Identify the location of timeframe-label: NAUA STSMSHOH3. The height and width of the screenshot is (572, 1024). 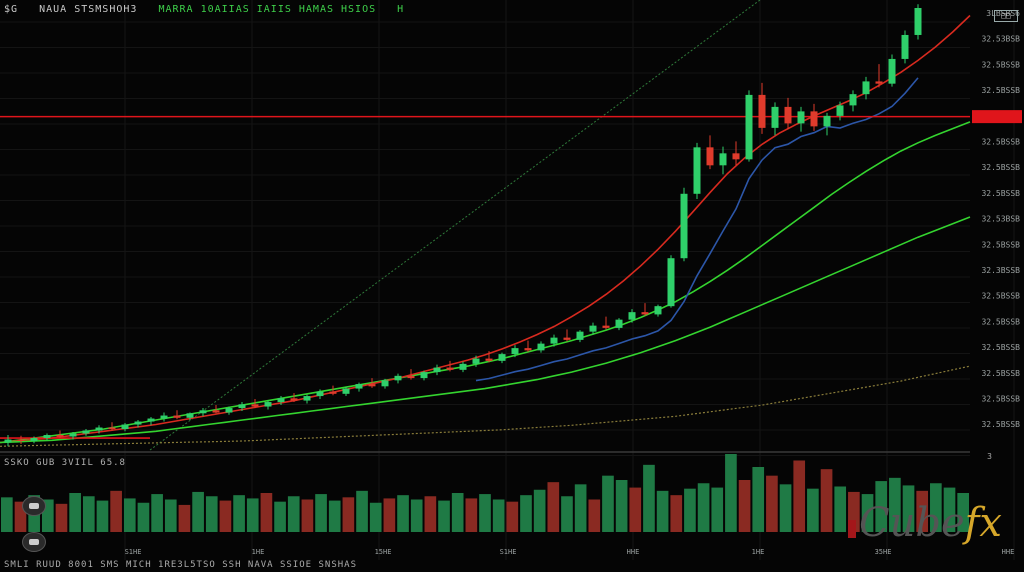
(88, 9).